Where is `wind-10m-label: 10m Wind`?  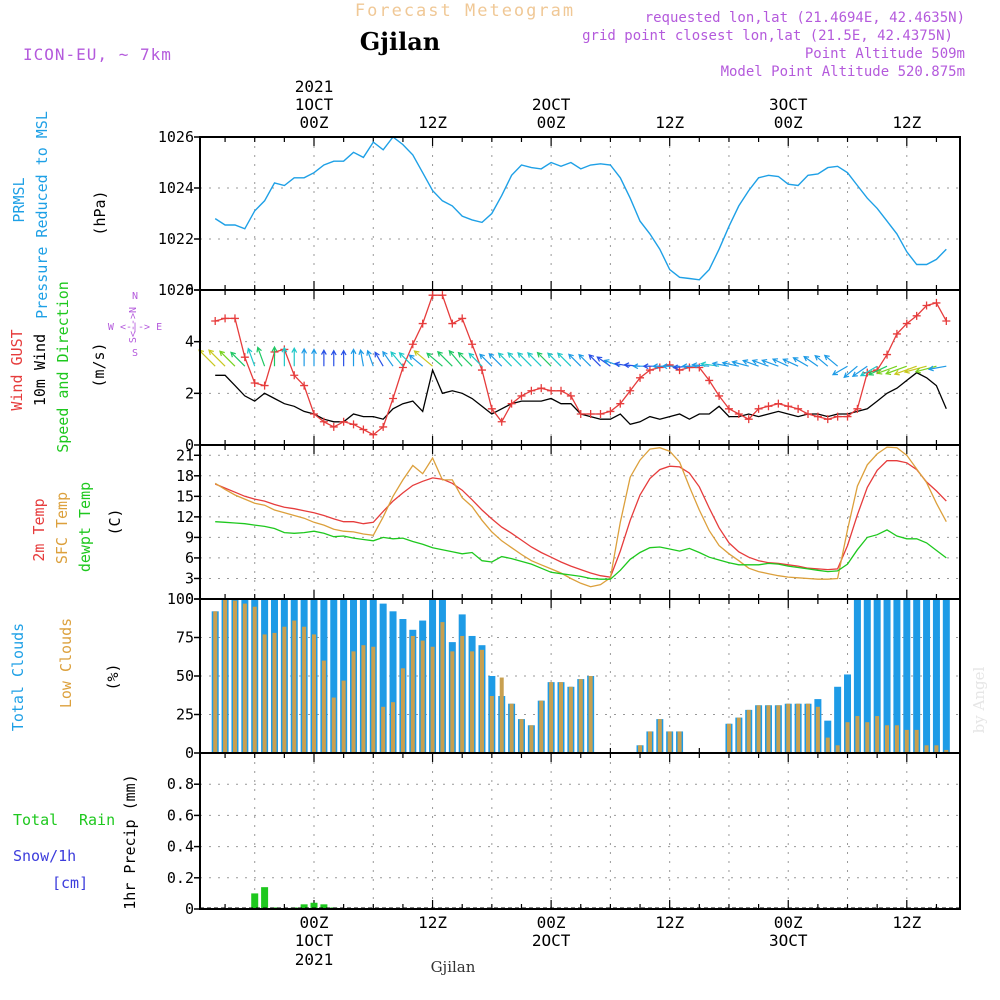
wind-10m-label: 10m Wind is located at coordinates (40, 370).